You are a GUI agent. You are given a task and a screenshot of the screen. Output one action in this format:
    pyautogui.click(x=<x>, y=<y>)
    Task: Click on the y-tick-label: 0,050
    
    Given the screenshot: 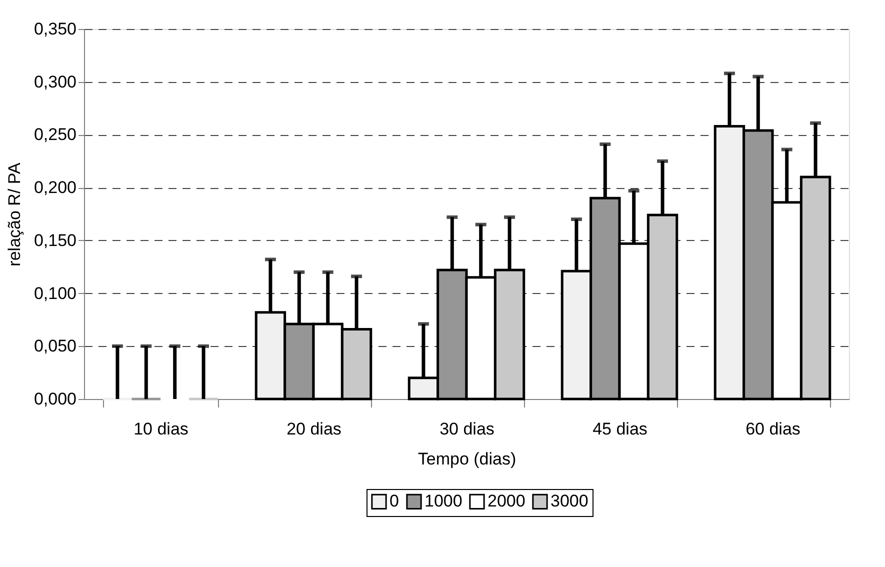 What is the action you would take?
    pyautogui.click(x=55, y=346)
    